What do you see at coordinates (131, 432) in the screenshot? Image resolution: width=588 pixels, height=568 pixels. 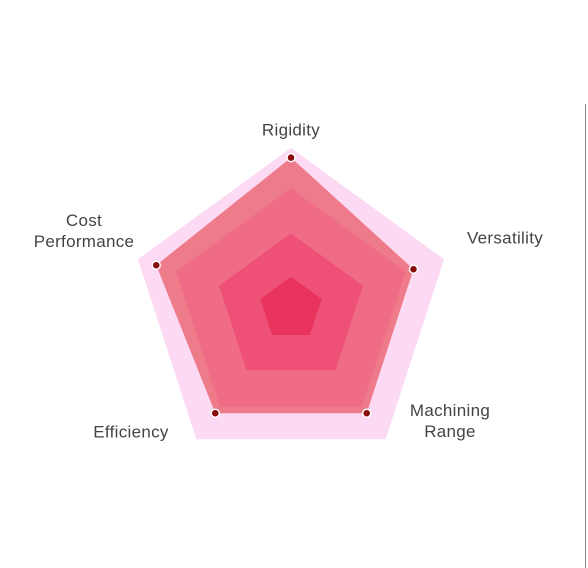 I see `axis-label: Efficiency` at bounding box center [131, 432].